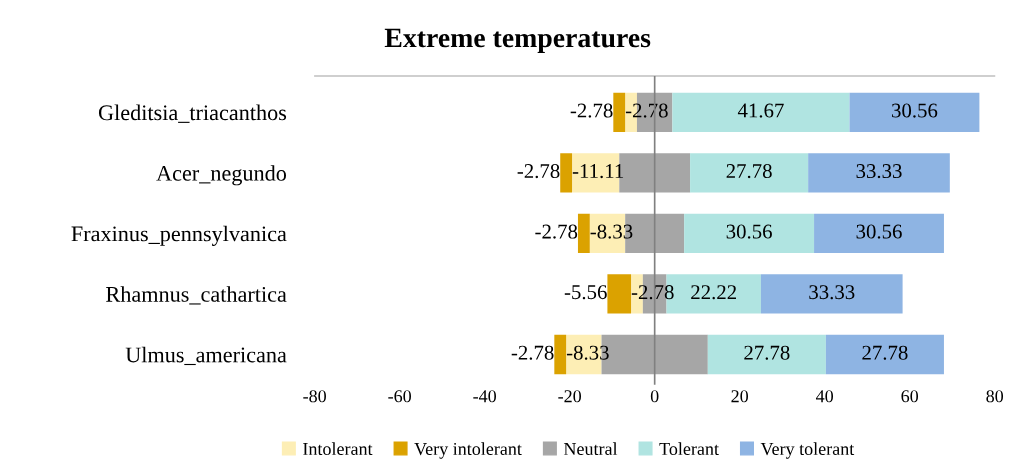 Image resolution: width=1015 pixels, height=475 pixels. I want to click on x-tick-label: 20, so click(740, 396).